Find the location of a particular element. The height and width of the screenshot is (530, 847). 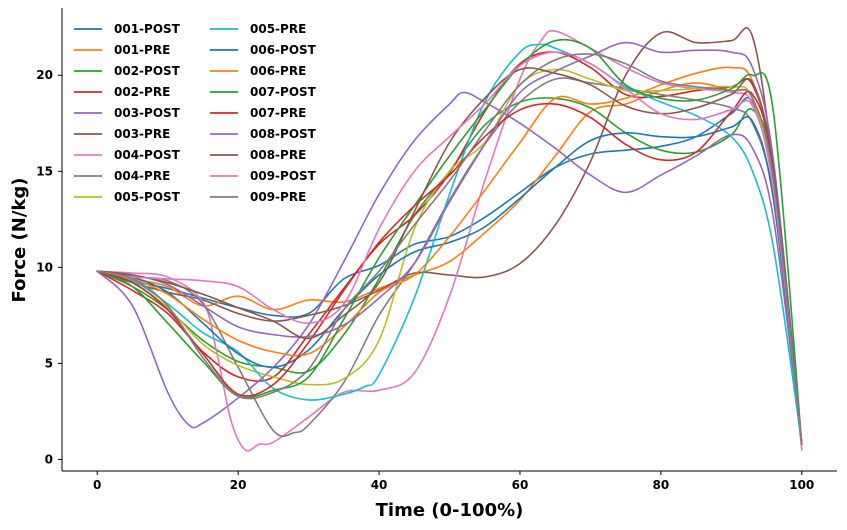

y-tick-label: 15 is located at coordinates (44, 171).